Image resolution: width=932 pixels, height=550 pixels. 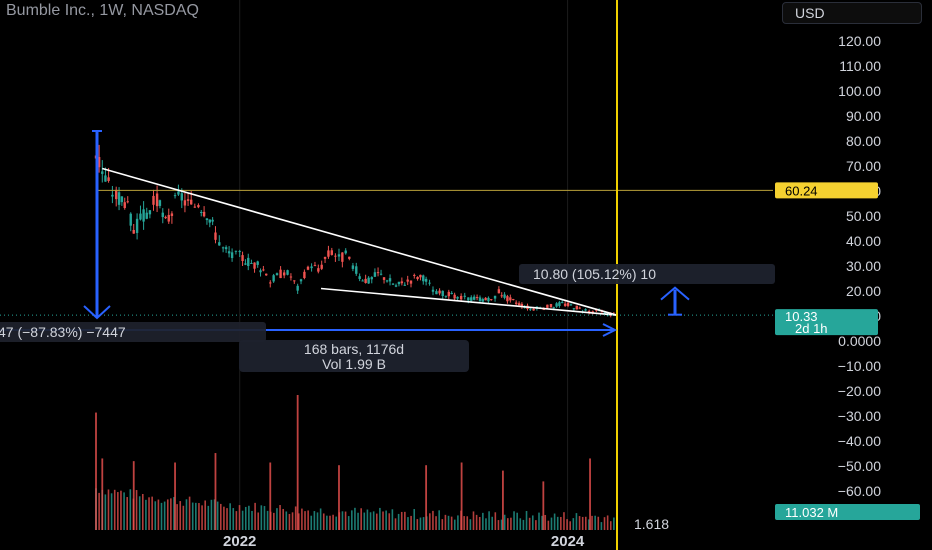 What do you see at coordinates (863, 266) in the screenshot?
I see `y-axis-tick-label: 30.00` at bounding box center [863, 266].